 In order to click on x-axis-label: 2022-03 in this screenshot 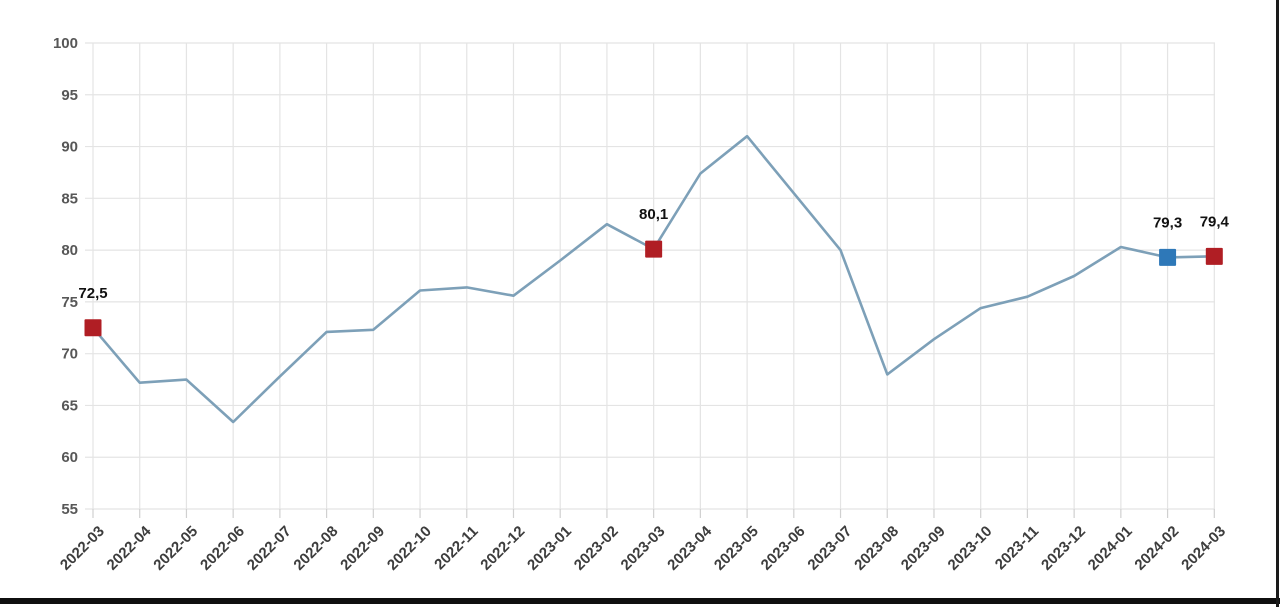, I will do `click(82, 548)`.